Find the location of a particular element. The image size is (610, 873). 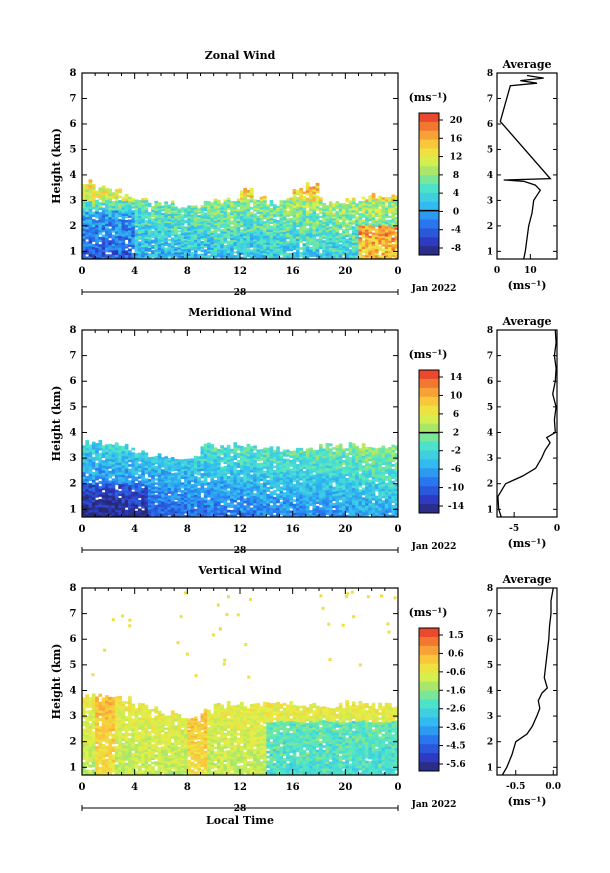

colorbar-unit: (ms⁻¹) is located at coordinates (428, 97).